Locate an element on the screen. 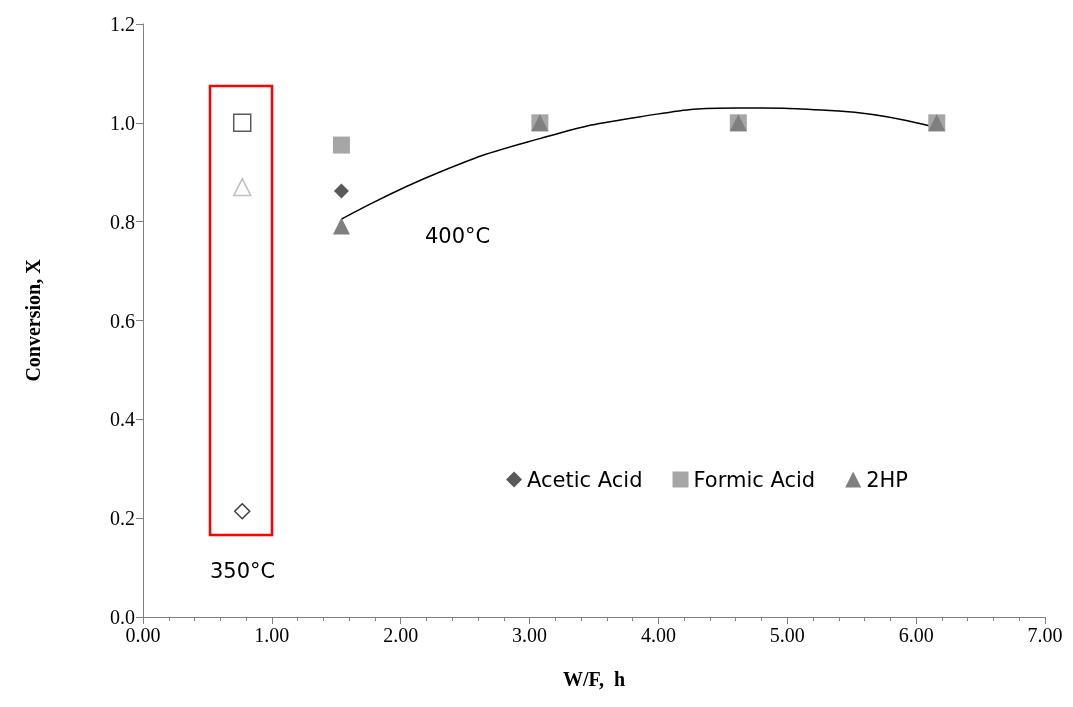  y-axis-title: Conversion, X is located at coordinates (33, 320).